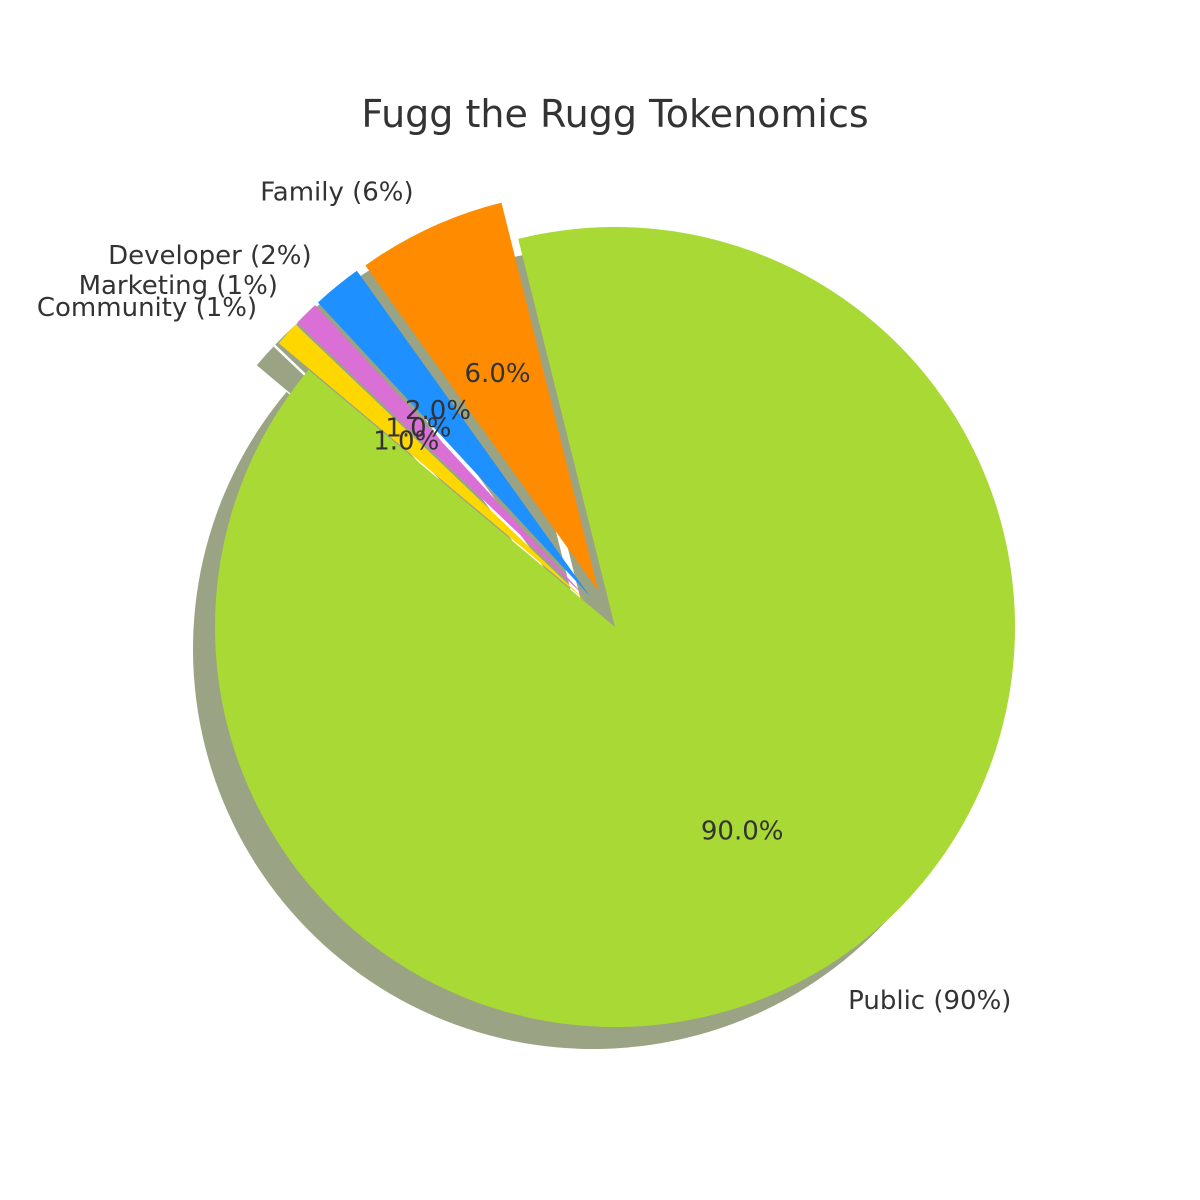  I want to click on category-label-family: Family (6%), so click(336, 192).